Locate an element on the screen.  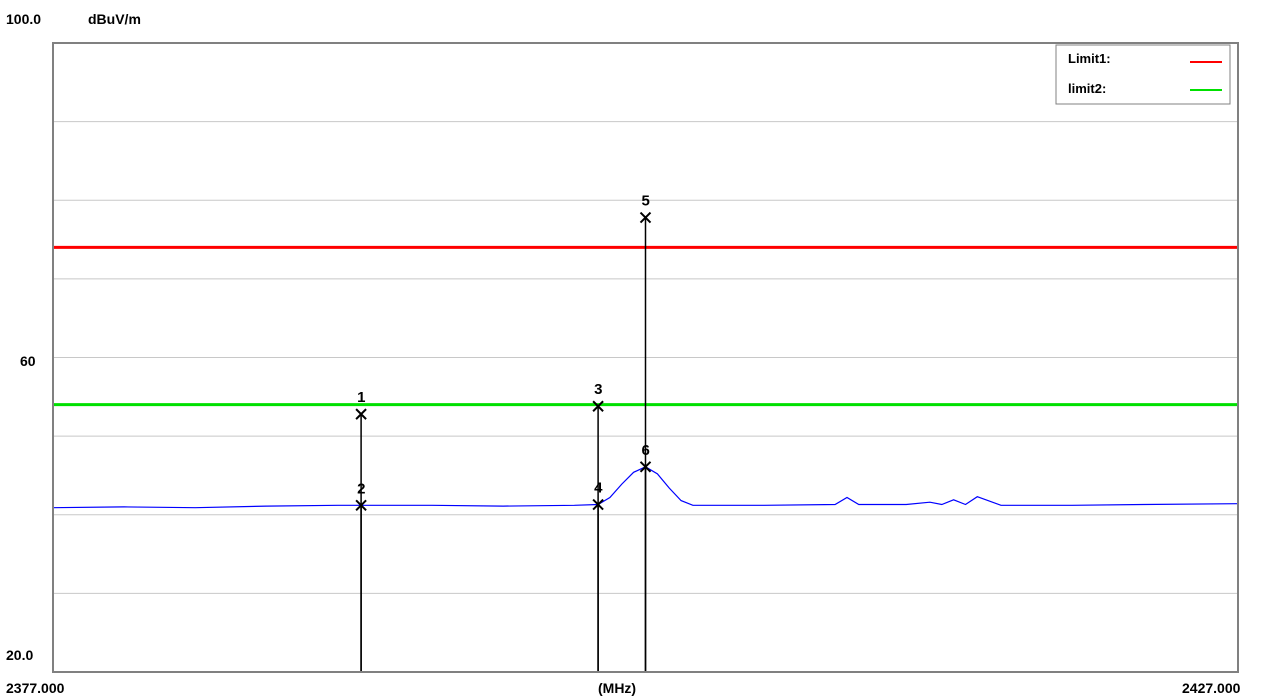
marker-label-5: 5 is located at coordinates (646, 201).